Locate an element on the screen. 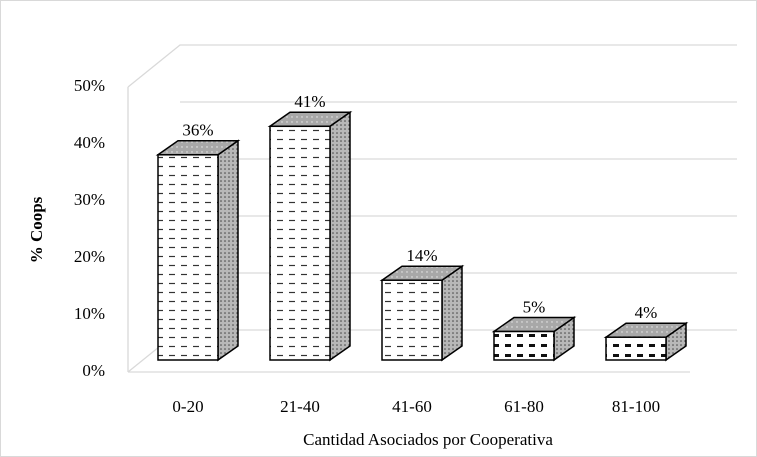 The image size is (757, 457). value-label: 36% is located at coordinates (197, 130).